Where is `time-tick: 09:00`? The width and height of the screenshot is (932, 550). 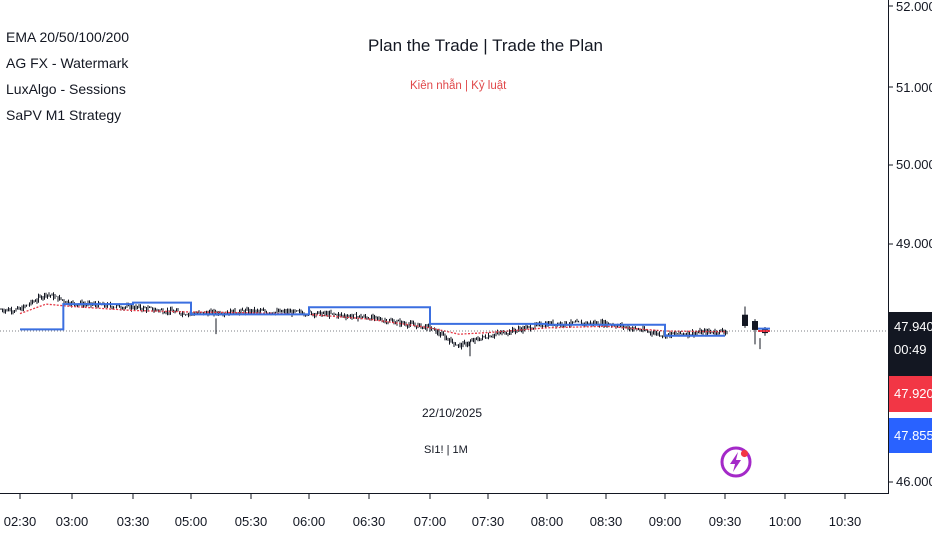
time-tick: 09:00 is located at coordinates (665, 521).